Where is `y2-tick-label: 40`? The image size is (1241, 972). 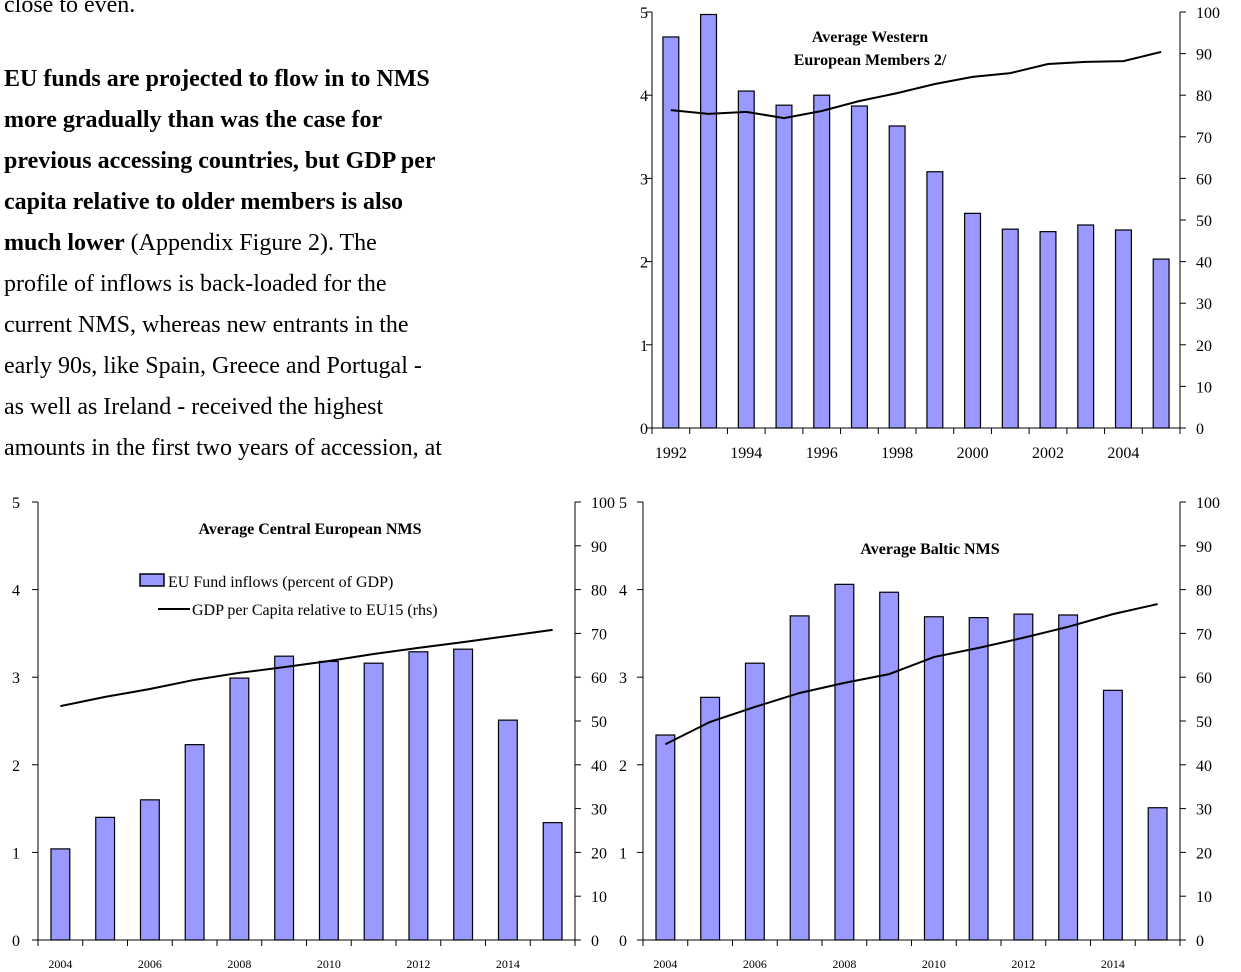
y2-tick-label: 40 is located at coordinates (1204, 766).